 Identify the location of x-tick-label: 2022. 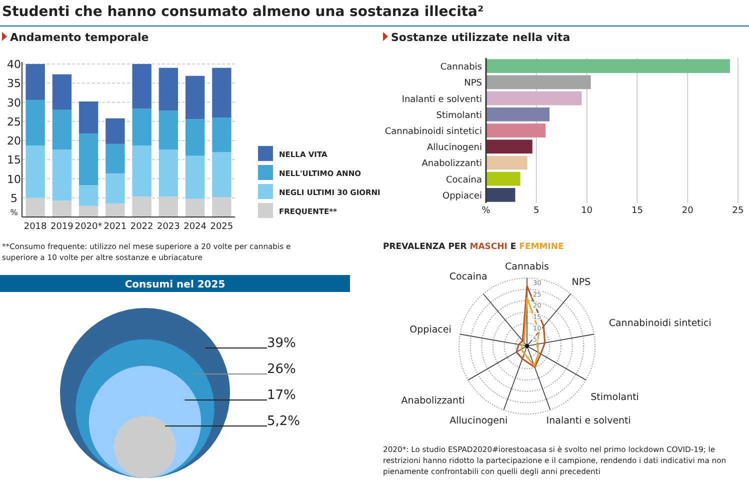
(142, 227).